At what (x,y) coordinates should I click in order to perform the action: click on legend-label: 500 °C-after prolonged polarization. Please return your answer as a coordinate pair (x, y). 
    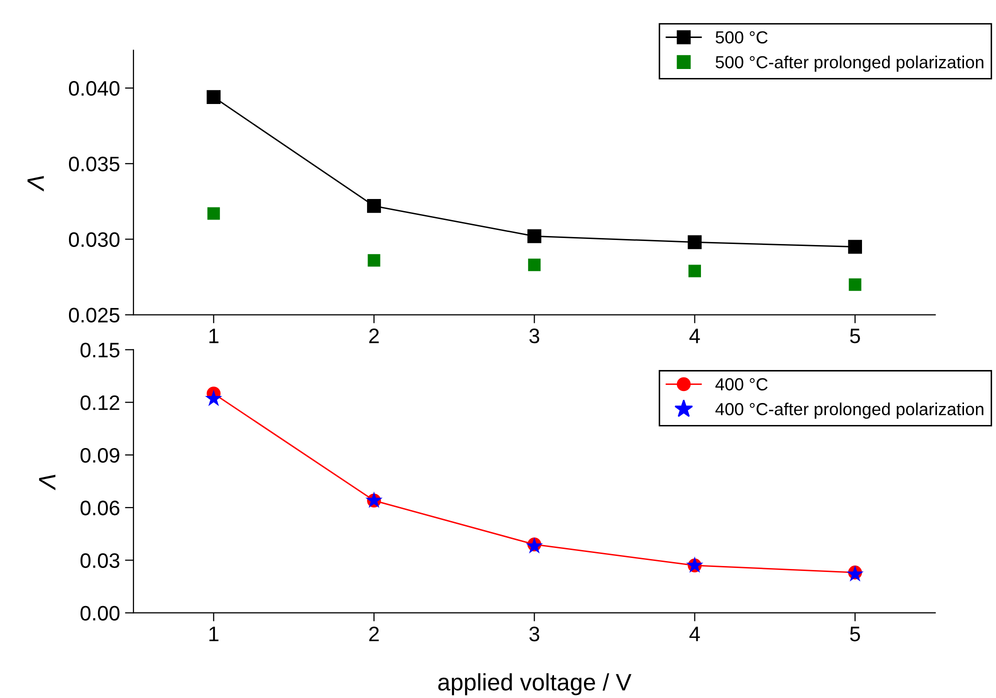
    Looking at the image, I should click on (850, 64).